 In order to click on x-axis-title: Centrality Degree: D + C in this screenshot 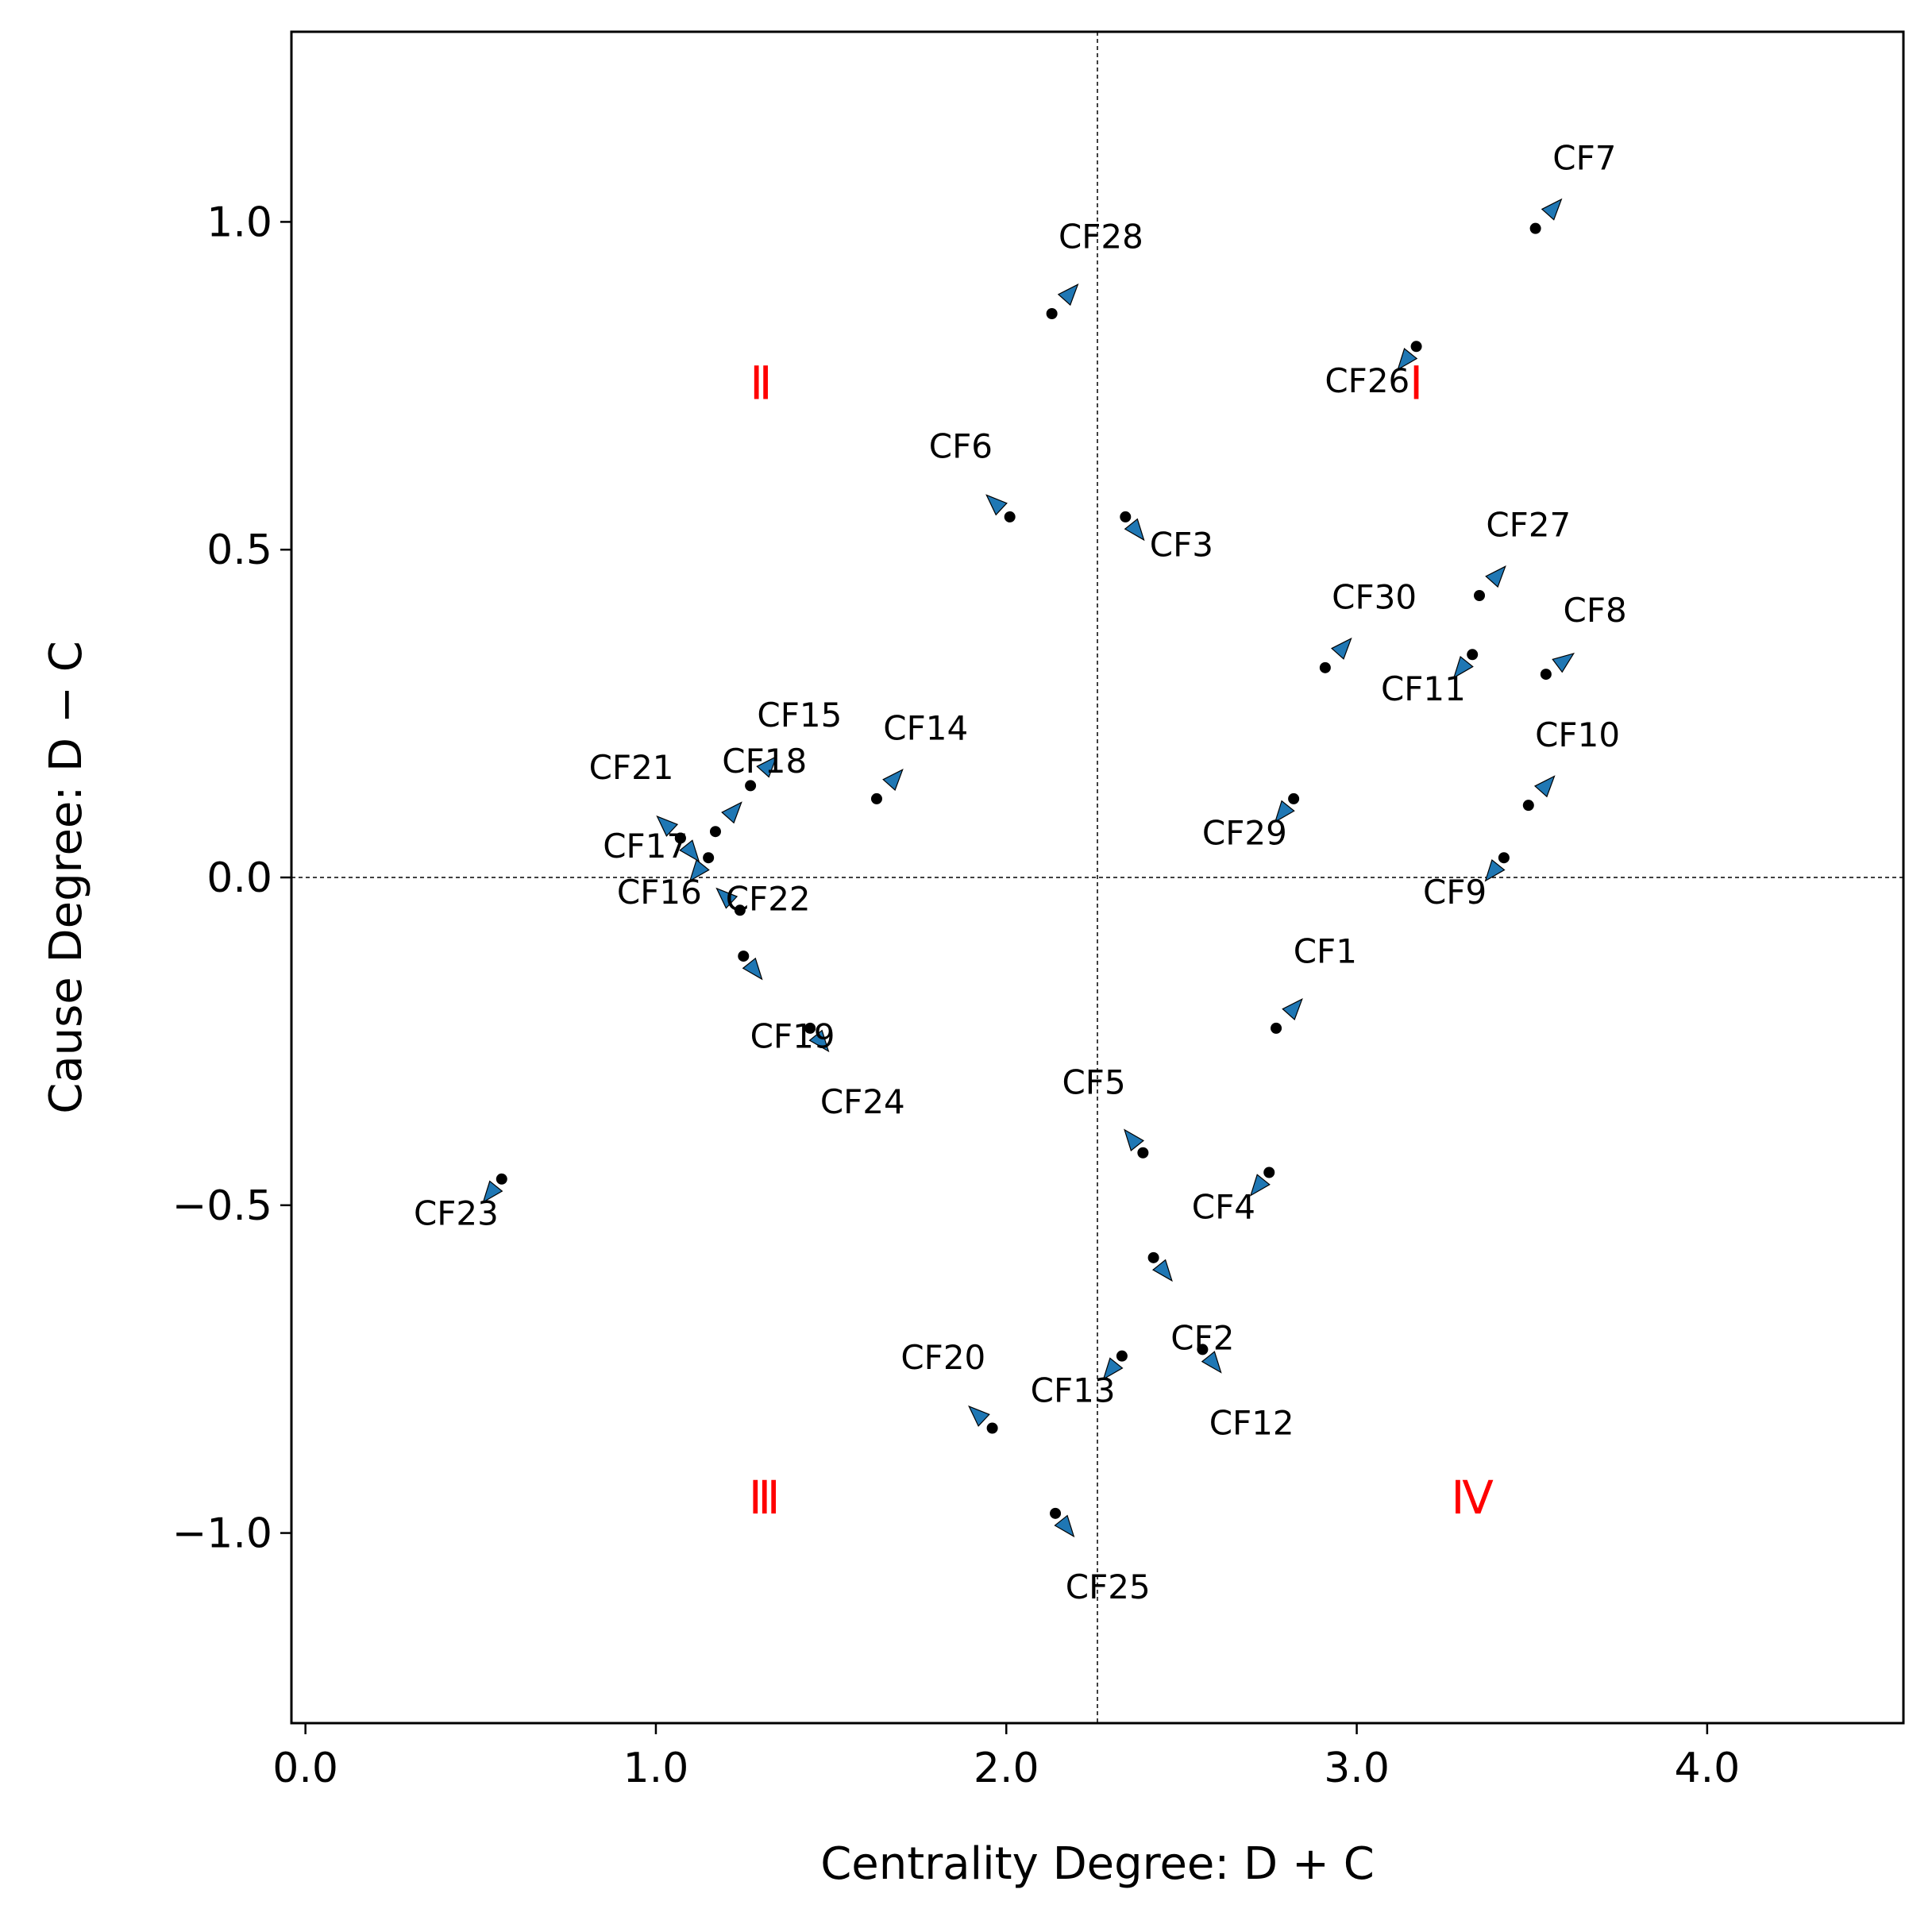, I will do `click(1097, 1864)`.